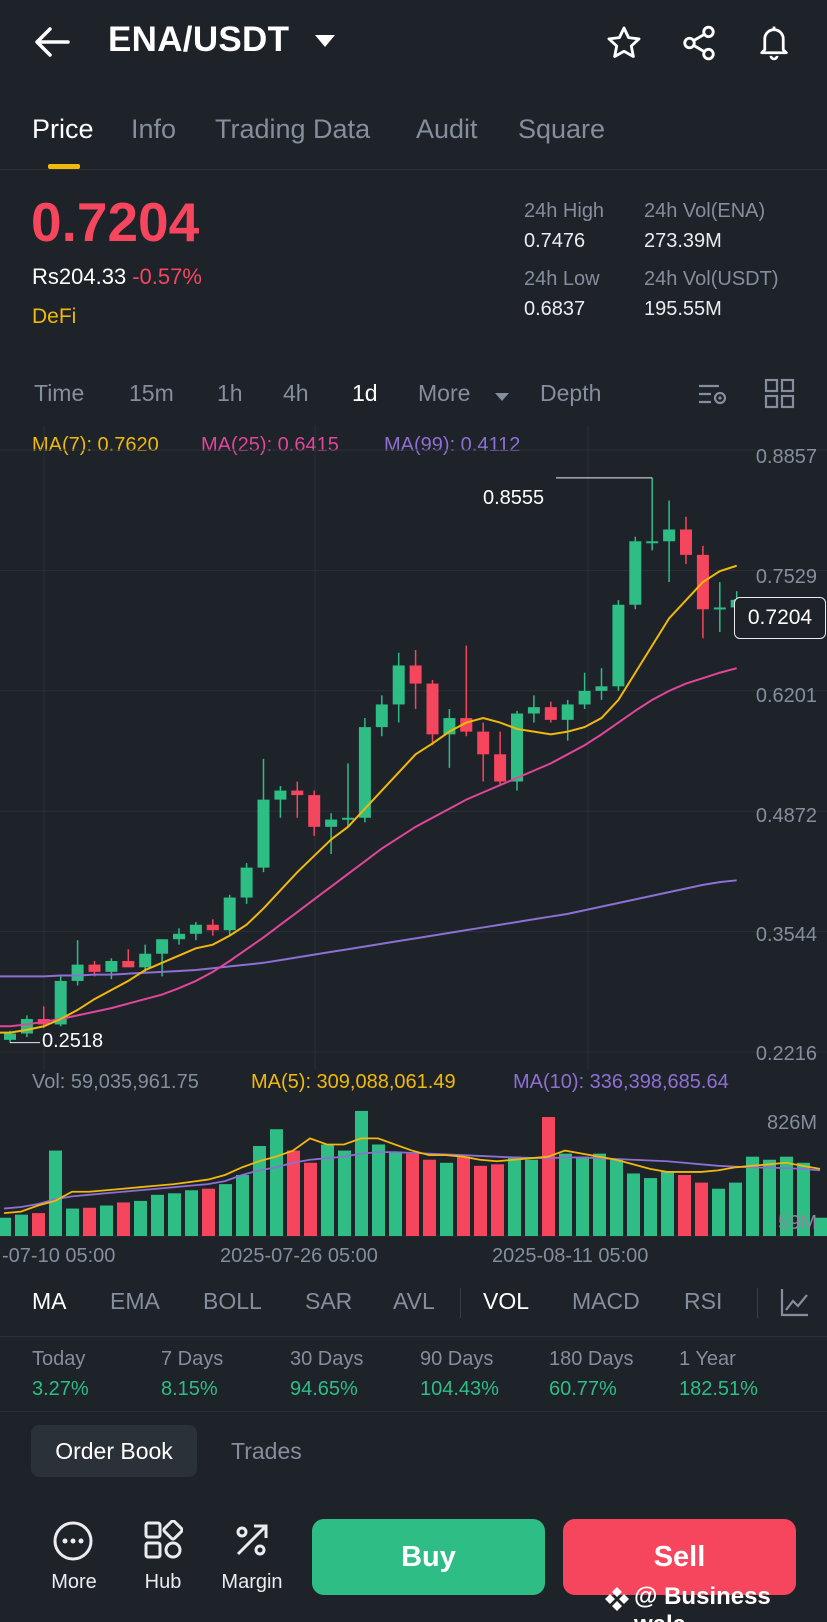 This screenshot has height=1622, width=827. Describe the element at coordinates (447, 129) in the screenshot. I see `tab-audit: Audit` at that location.